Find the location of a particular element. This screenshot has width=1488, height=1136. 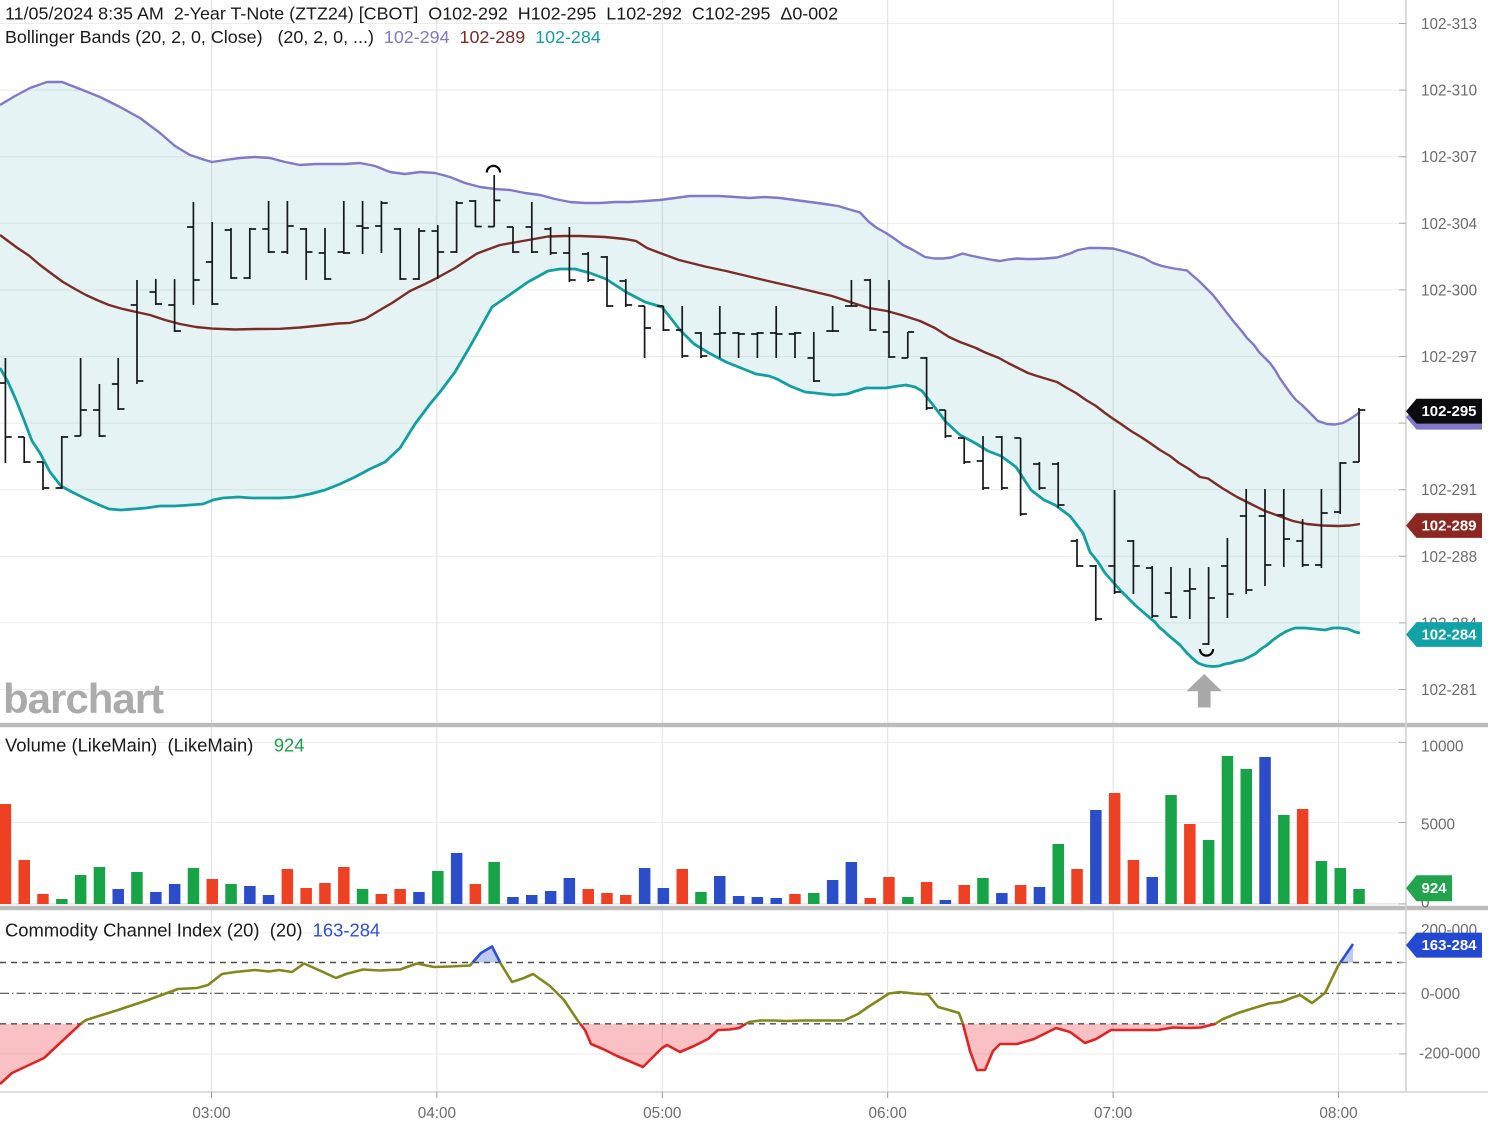

svg-text: 0-000 is located at coordinates (1440, 994).